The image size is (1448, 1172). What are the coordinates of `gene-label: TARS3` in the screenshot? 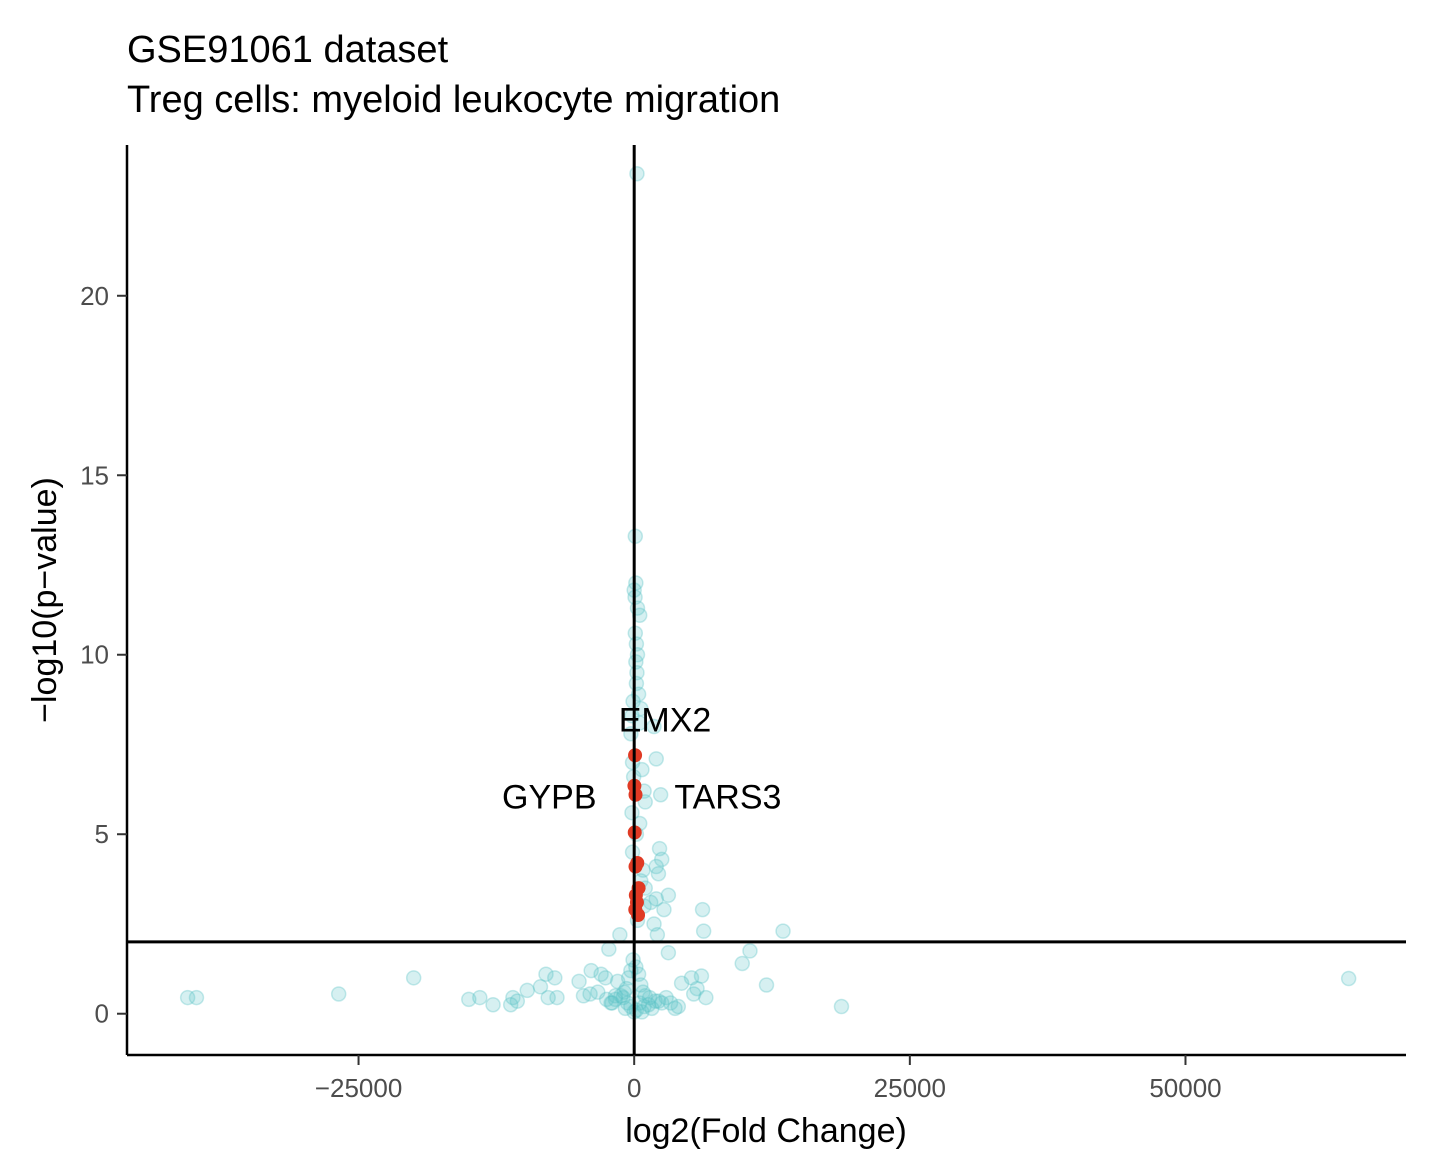 It's located at (727, 798).